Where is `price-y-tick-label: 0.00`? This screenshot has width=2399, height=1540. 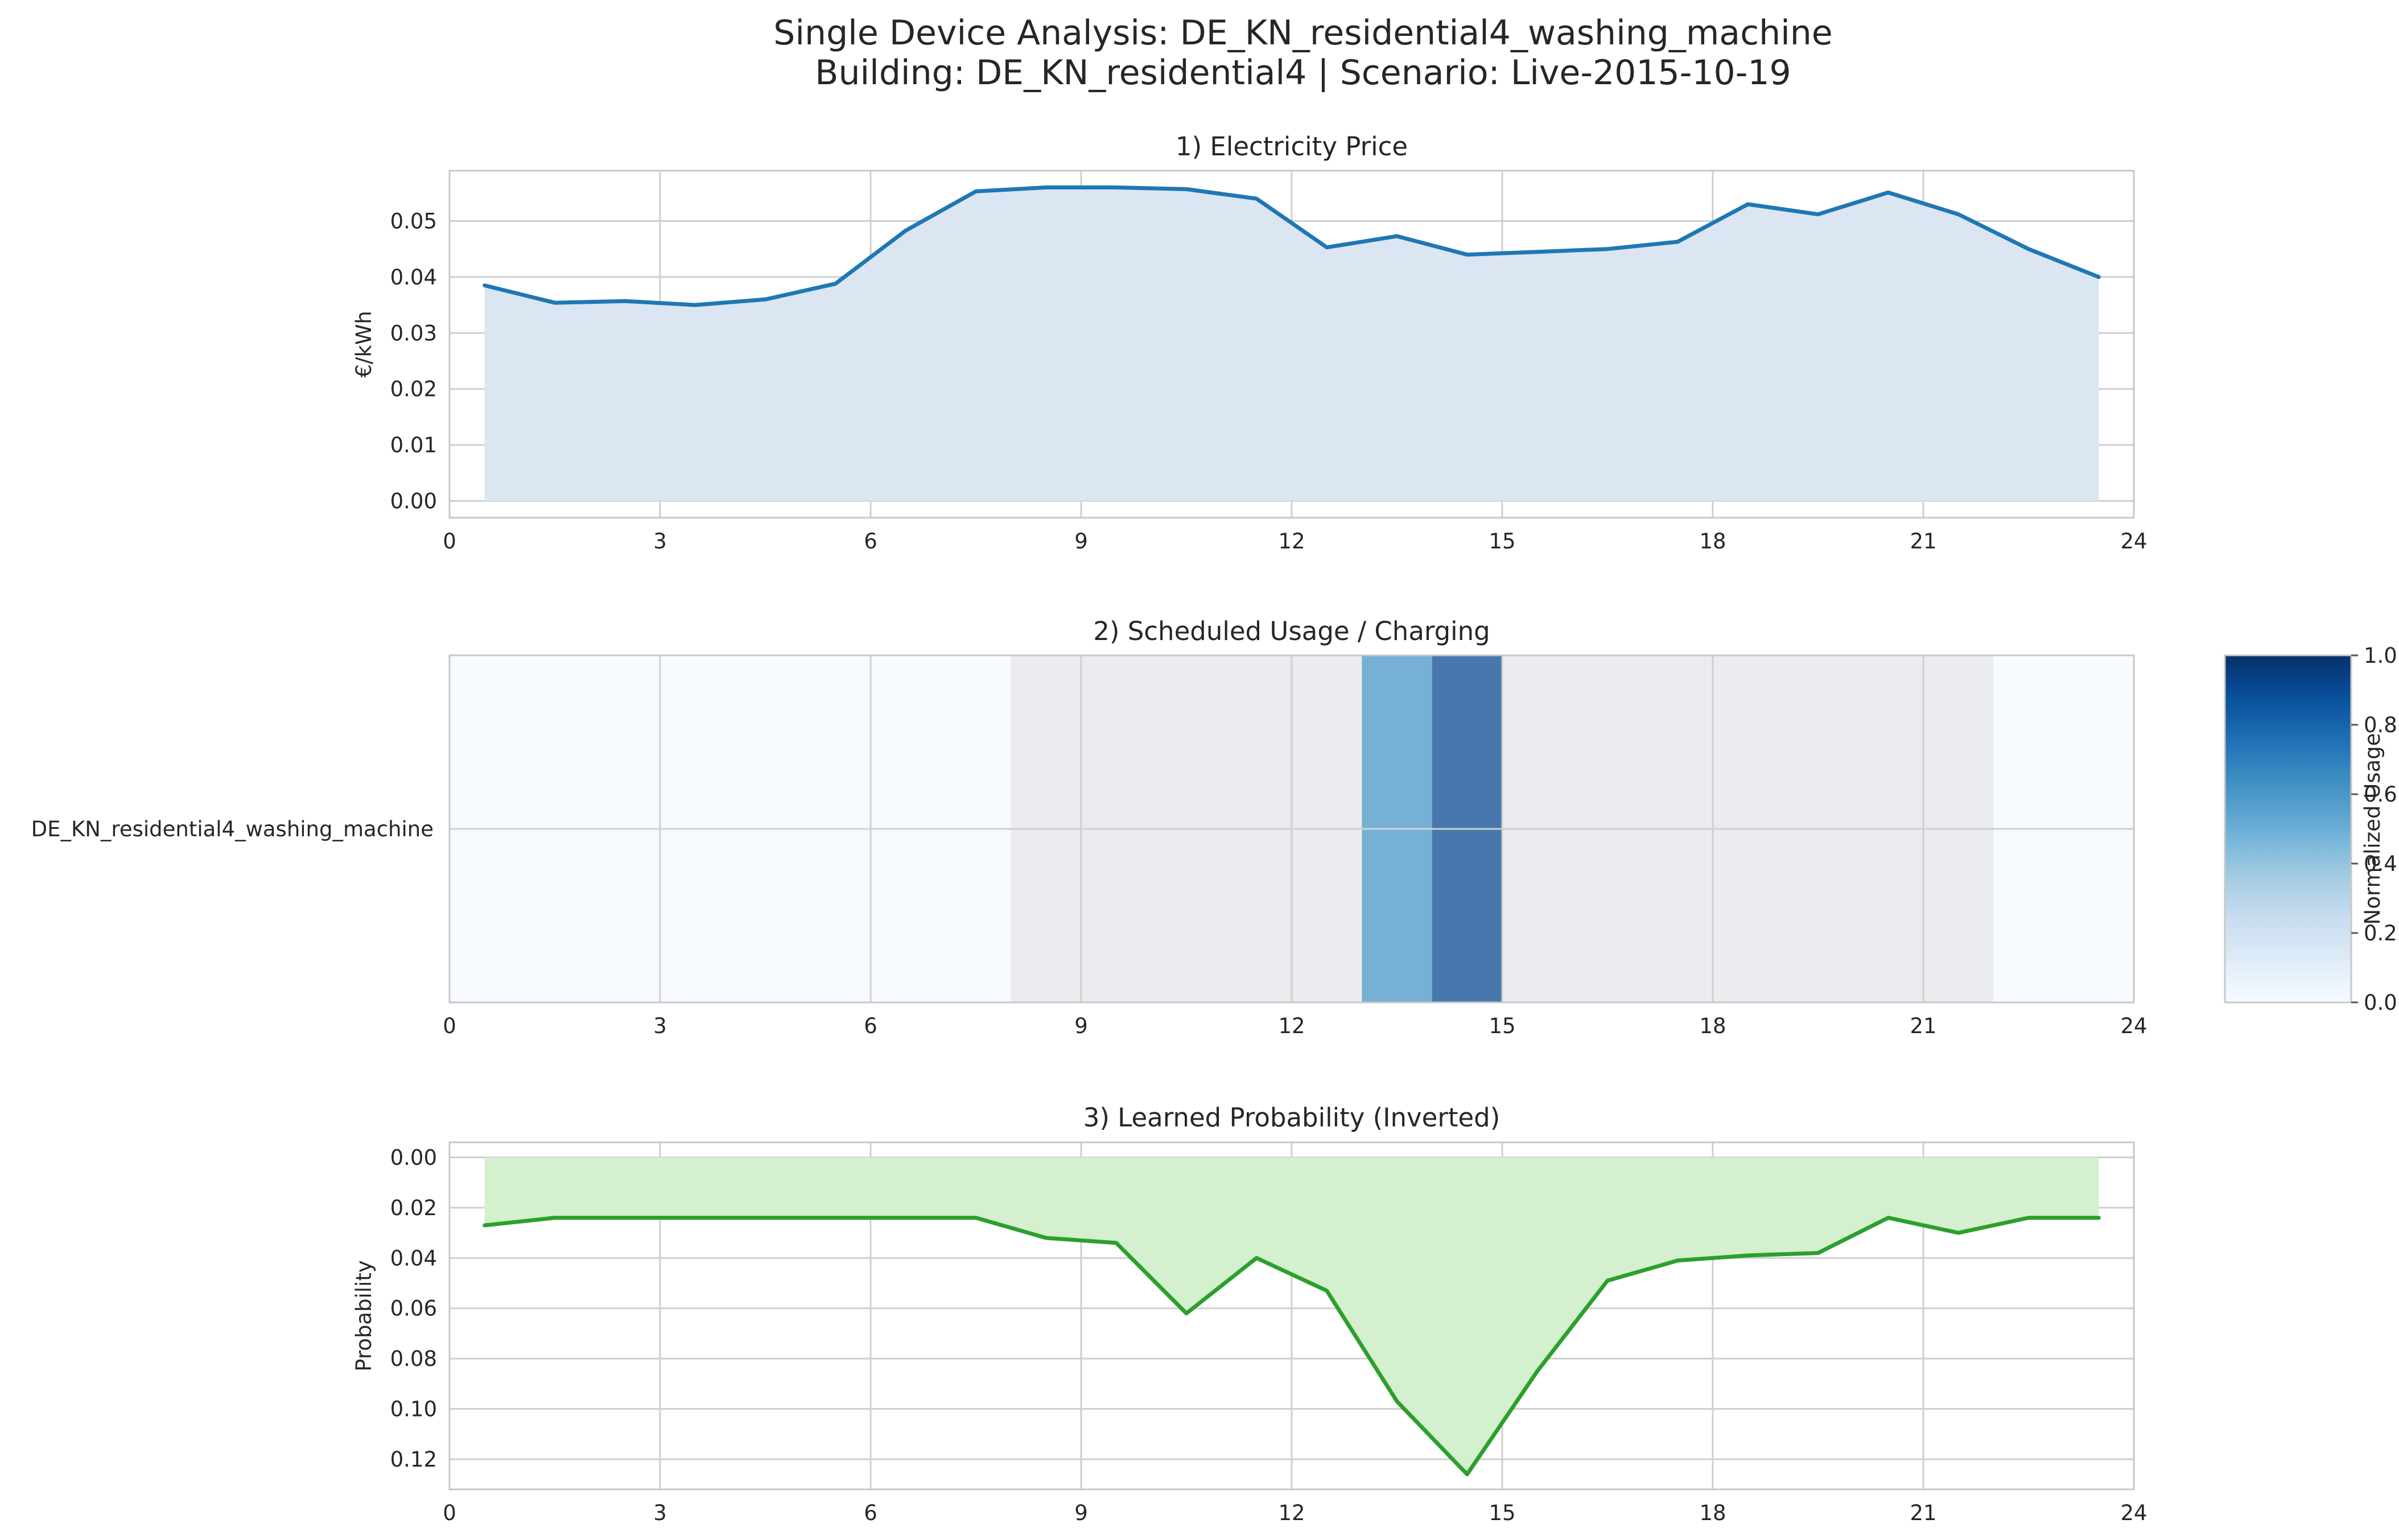
price-y-tick-label: 0.00 is located at coordinates (413, 501).